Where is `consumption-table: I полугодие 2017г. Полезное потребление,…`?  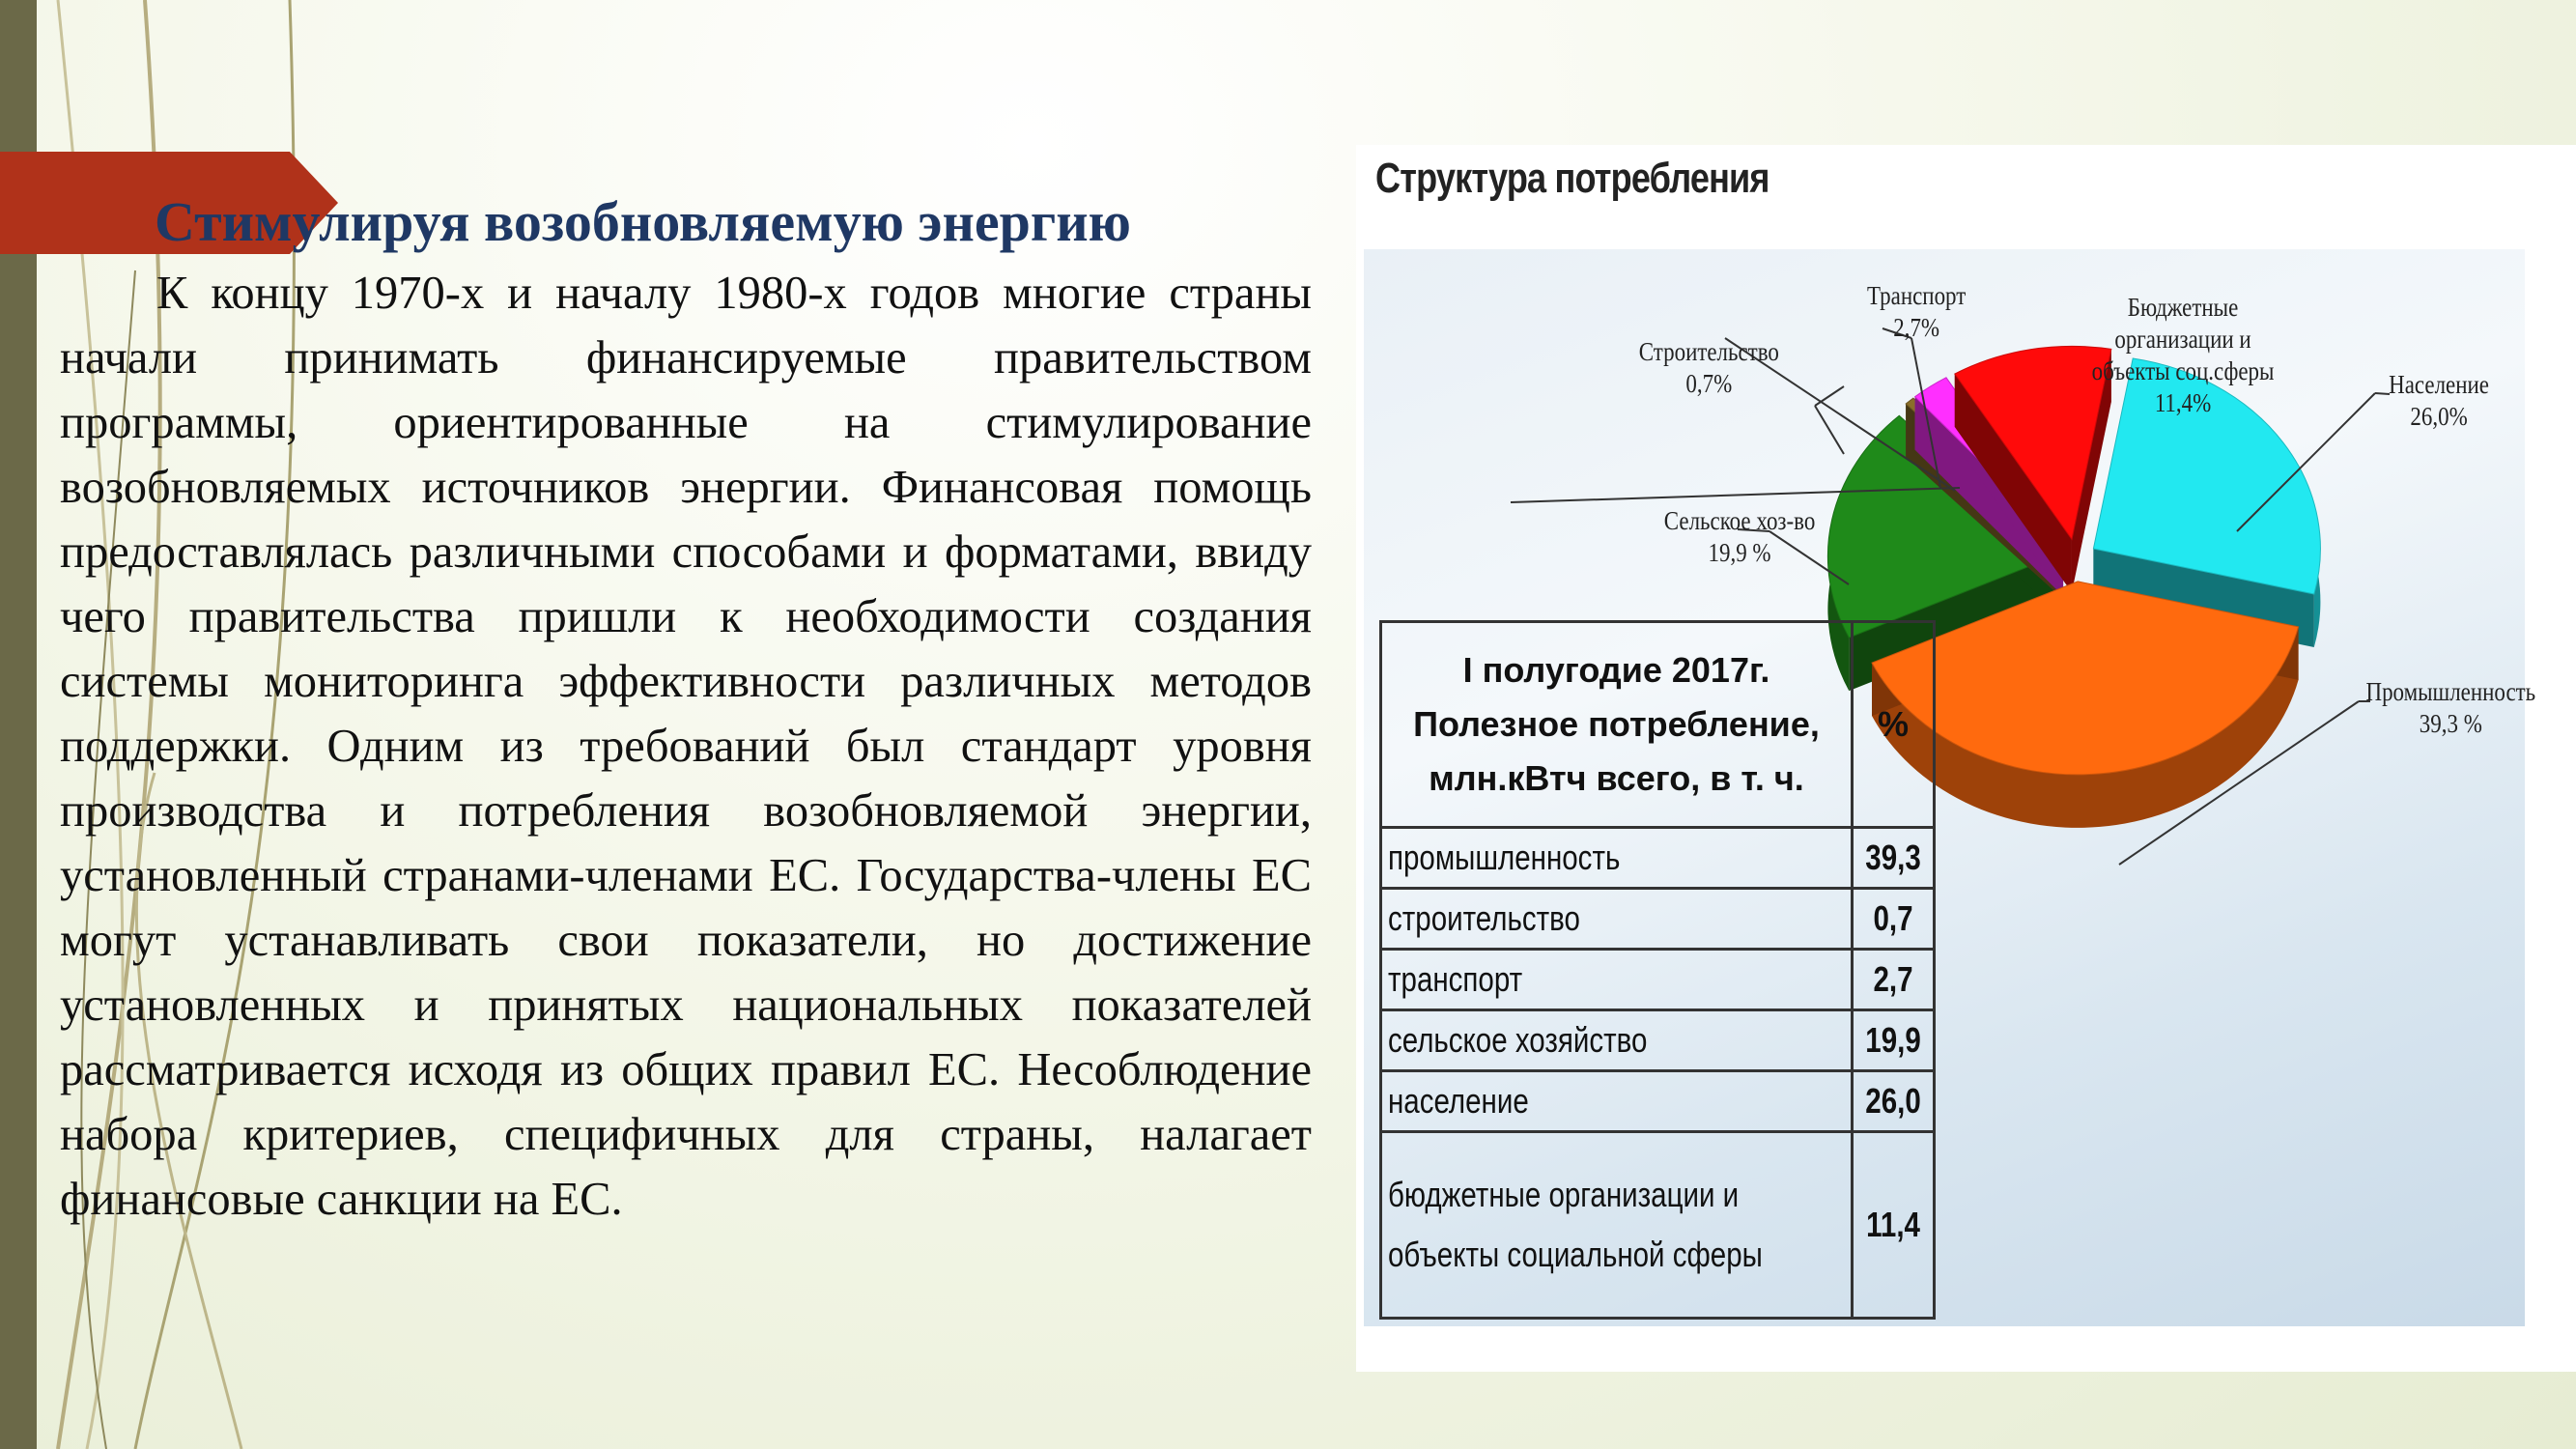 consumption-table: I полугодие 2017г. Полезное потребление,… is located at coordinates (1658, 970).